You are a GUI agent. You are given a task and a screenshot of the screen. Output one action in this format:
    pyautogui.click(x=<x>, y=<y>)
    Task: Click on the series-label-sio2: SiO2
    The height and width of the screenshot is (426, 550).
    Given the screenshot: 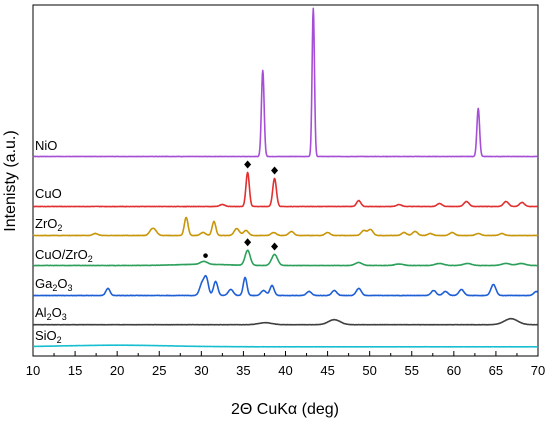 What is the action you would take?
    pyautogui.click(x=48, y=336)
    